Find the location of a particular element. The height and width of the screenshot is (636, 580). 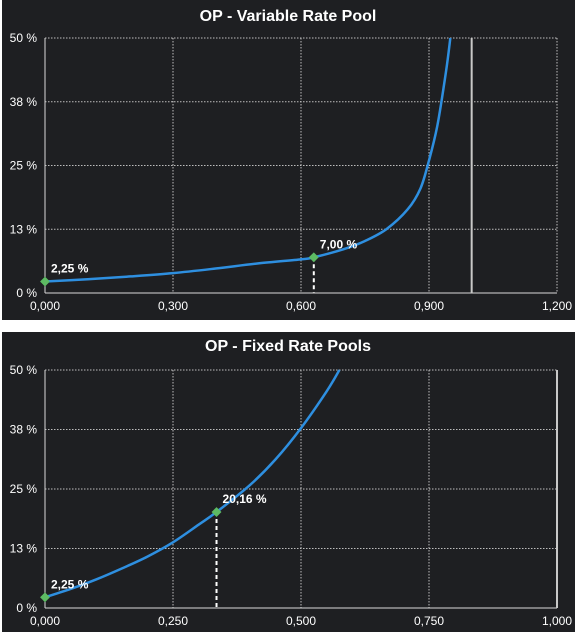

x-tick-label: 0,600 is located at coordinates (301, 306).